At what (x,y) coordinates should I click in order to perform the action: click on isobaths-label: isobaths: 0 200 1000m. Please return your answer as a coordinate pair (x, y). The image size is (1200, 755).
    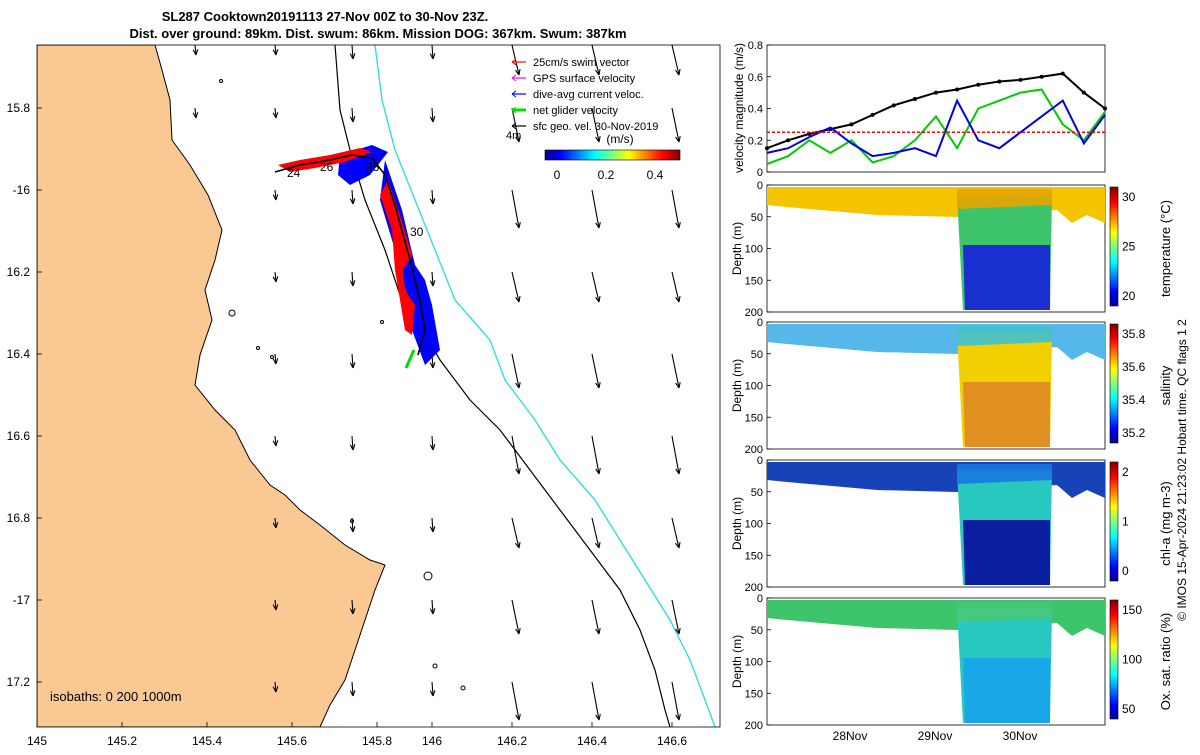
    Looking at the image, I should click on (116, 696).